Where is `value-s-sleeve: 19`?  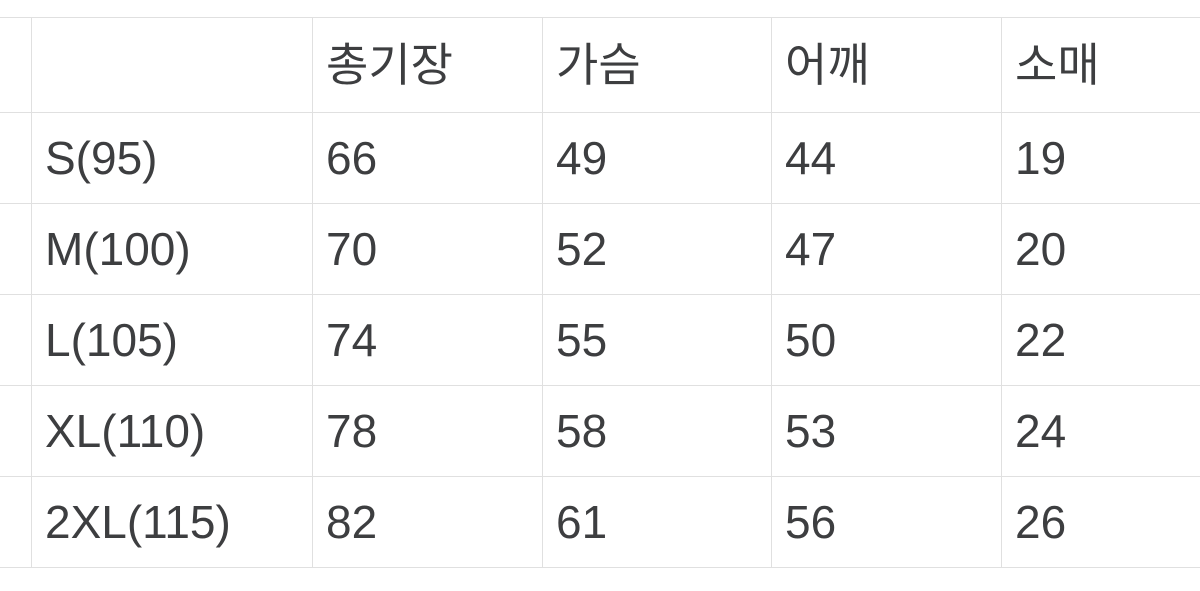 value-s-sleeve: 19 is located at coordinates (1101, 158).